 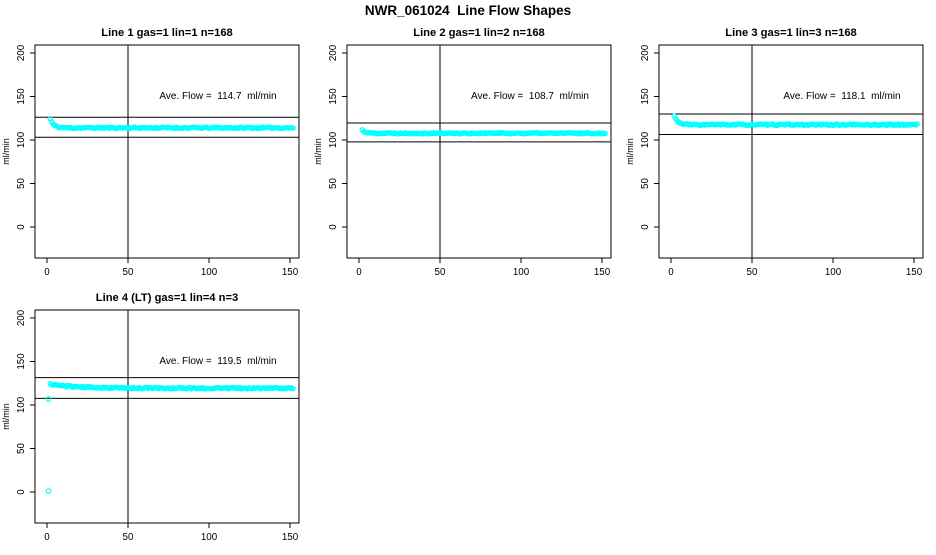 What do you see at coordinates (217, 96) in the screenshot?
I see `avg-flow-annotation: Ave. Flow = 114.7 ml/min` at bounding box center [217, 96].